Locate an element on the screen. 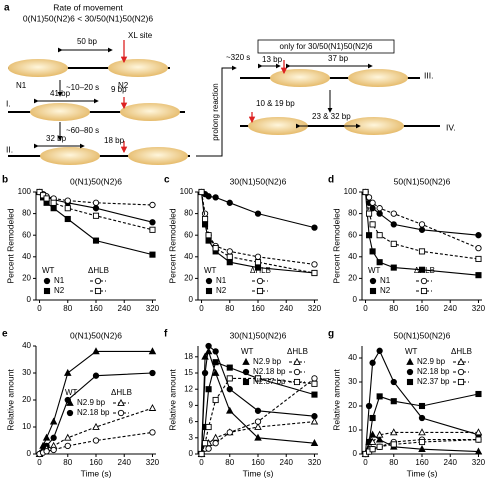 This screenshot has width=500, height=480. y-tick-label: 9 is located at coordinates (191, 405).